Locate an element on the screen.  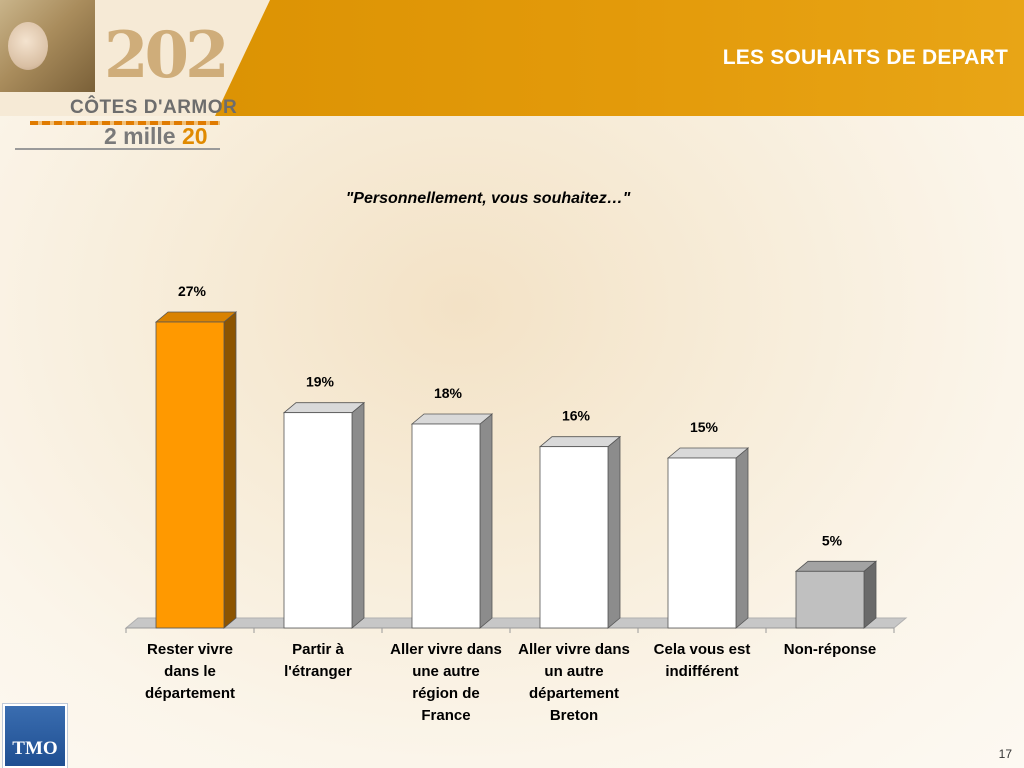
data-label: 15% is located at coordinates (704, 427).